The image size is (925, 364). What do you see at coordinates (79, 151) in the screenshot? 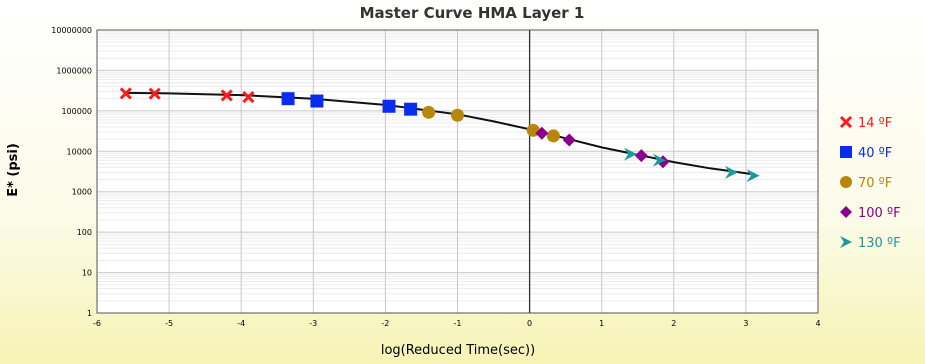
I see `y-tick-label: 10000` at bounding box center [79, 151].